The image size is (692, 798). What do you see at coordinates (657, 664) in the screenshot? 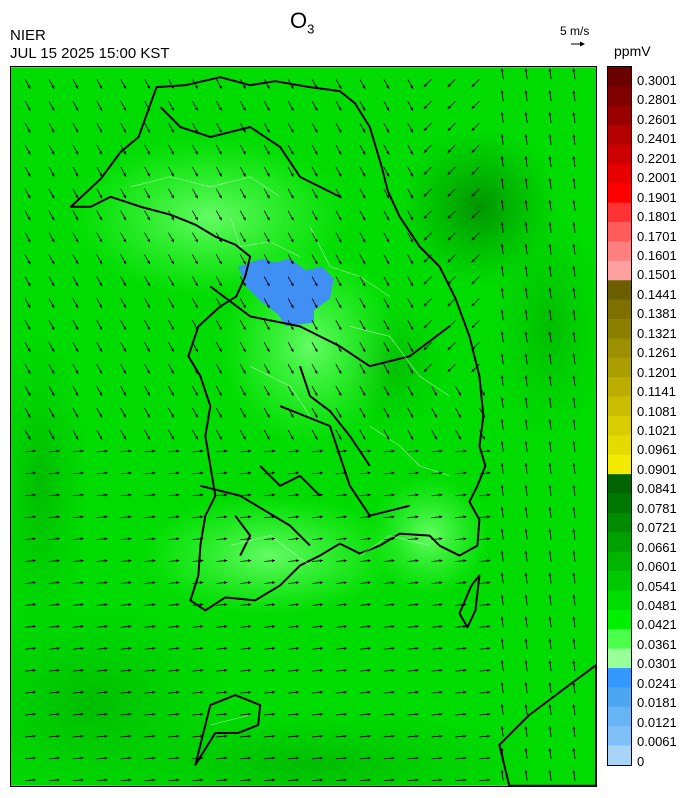
I see `legend-label: 0.0301` at bounding box center [657, 664].